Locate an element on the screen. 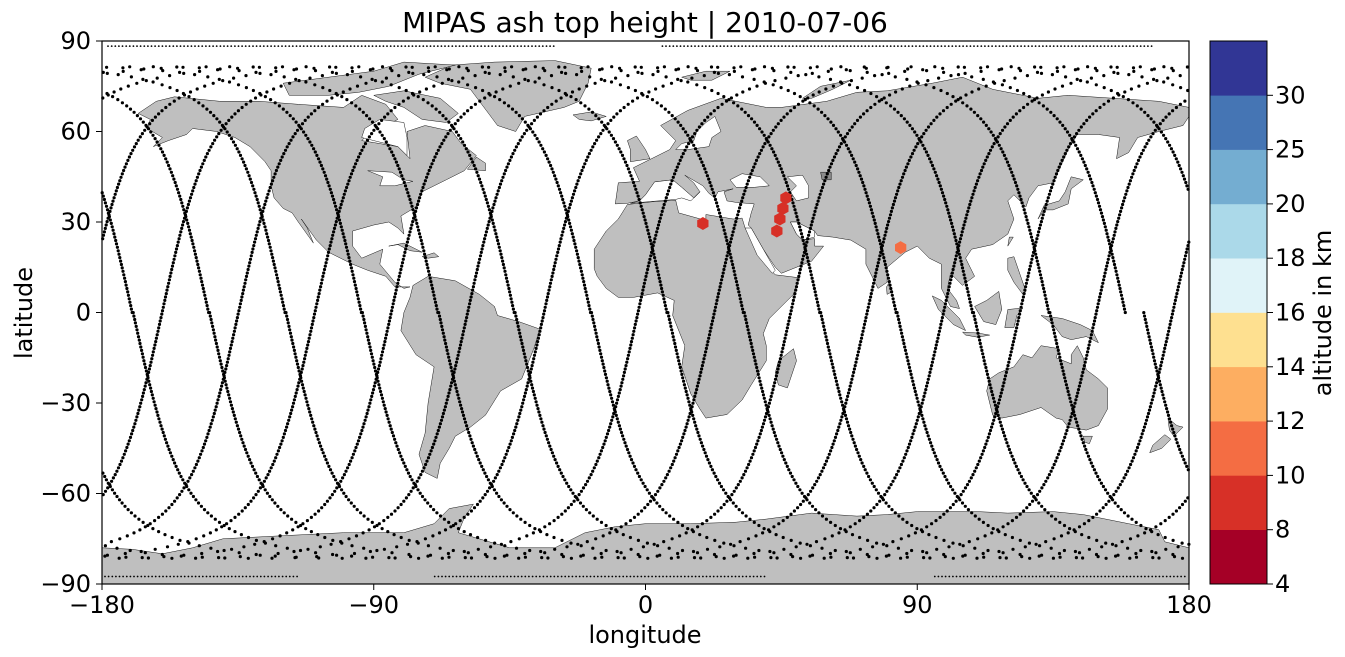 This screenshot has height=657, width=1345. land-australia is located at coordinates (1047, 388).